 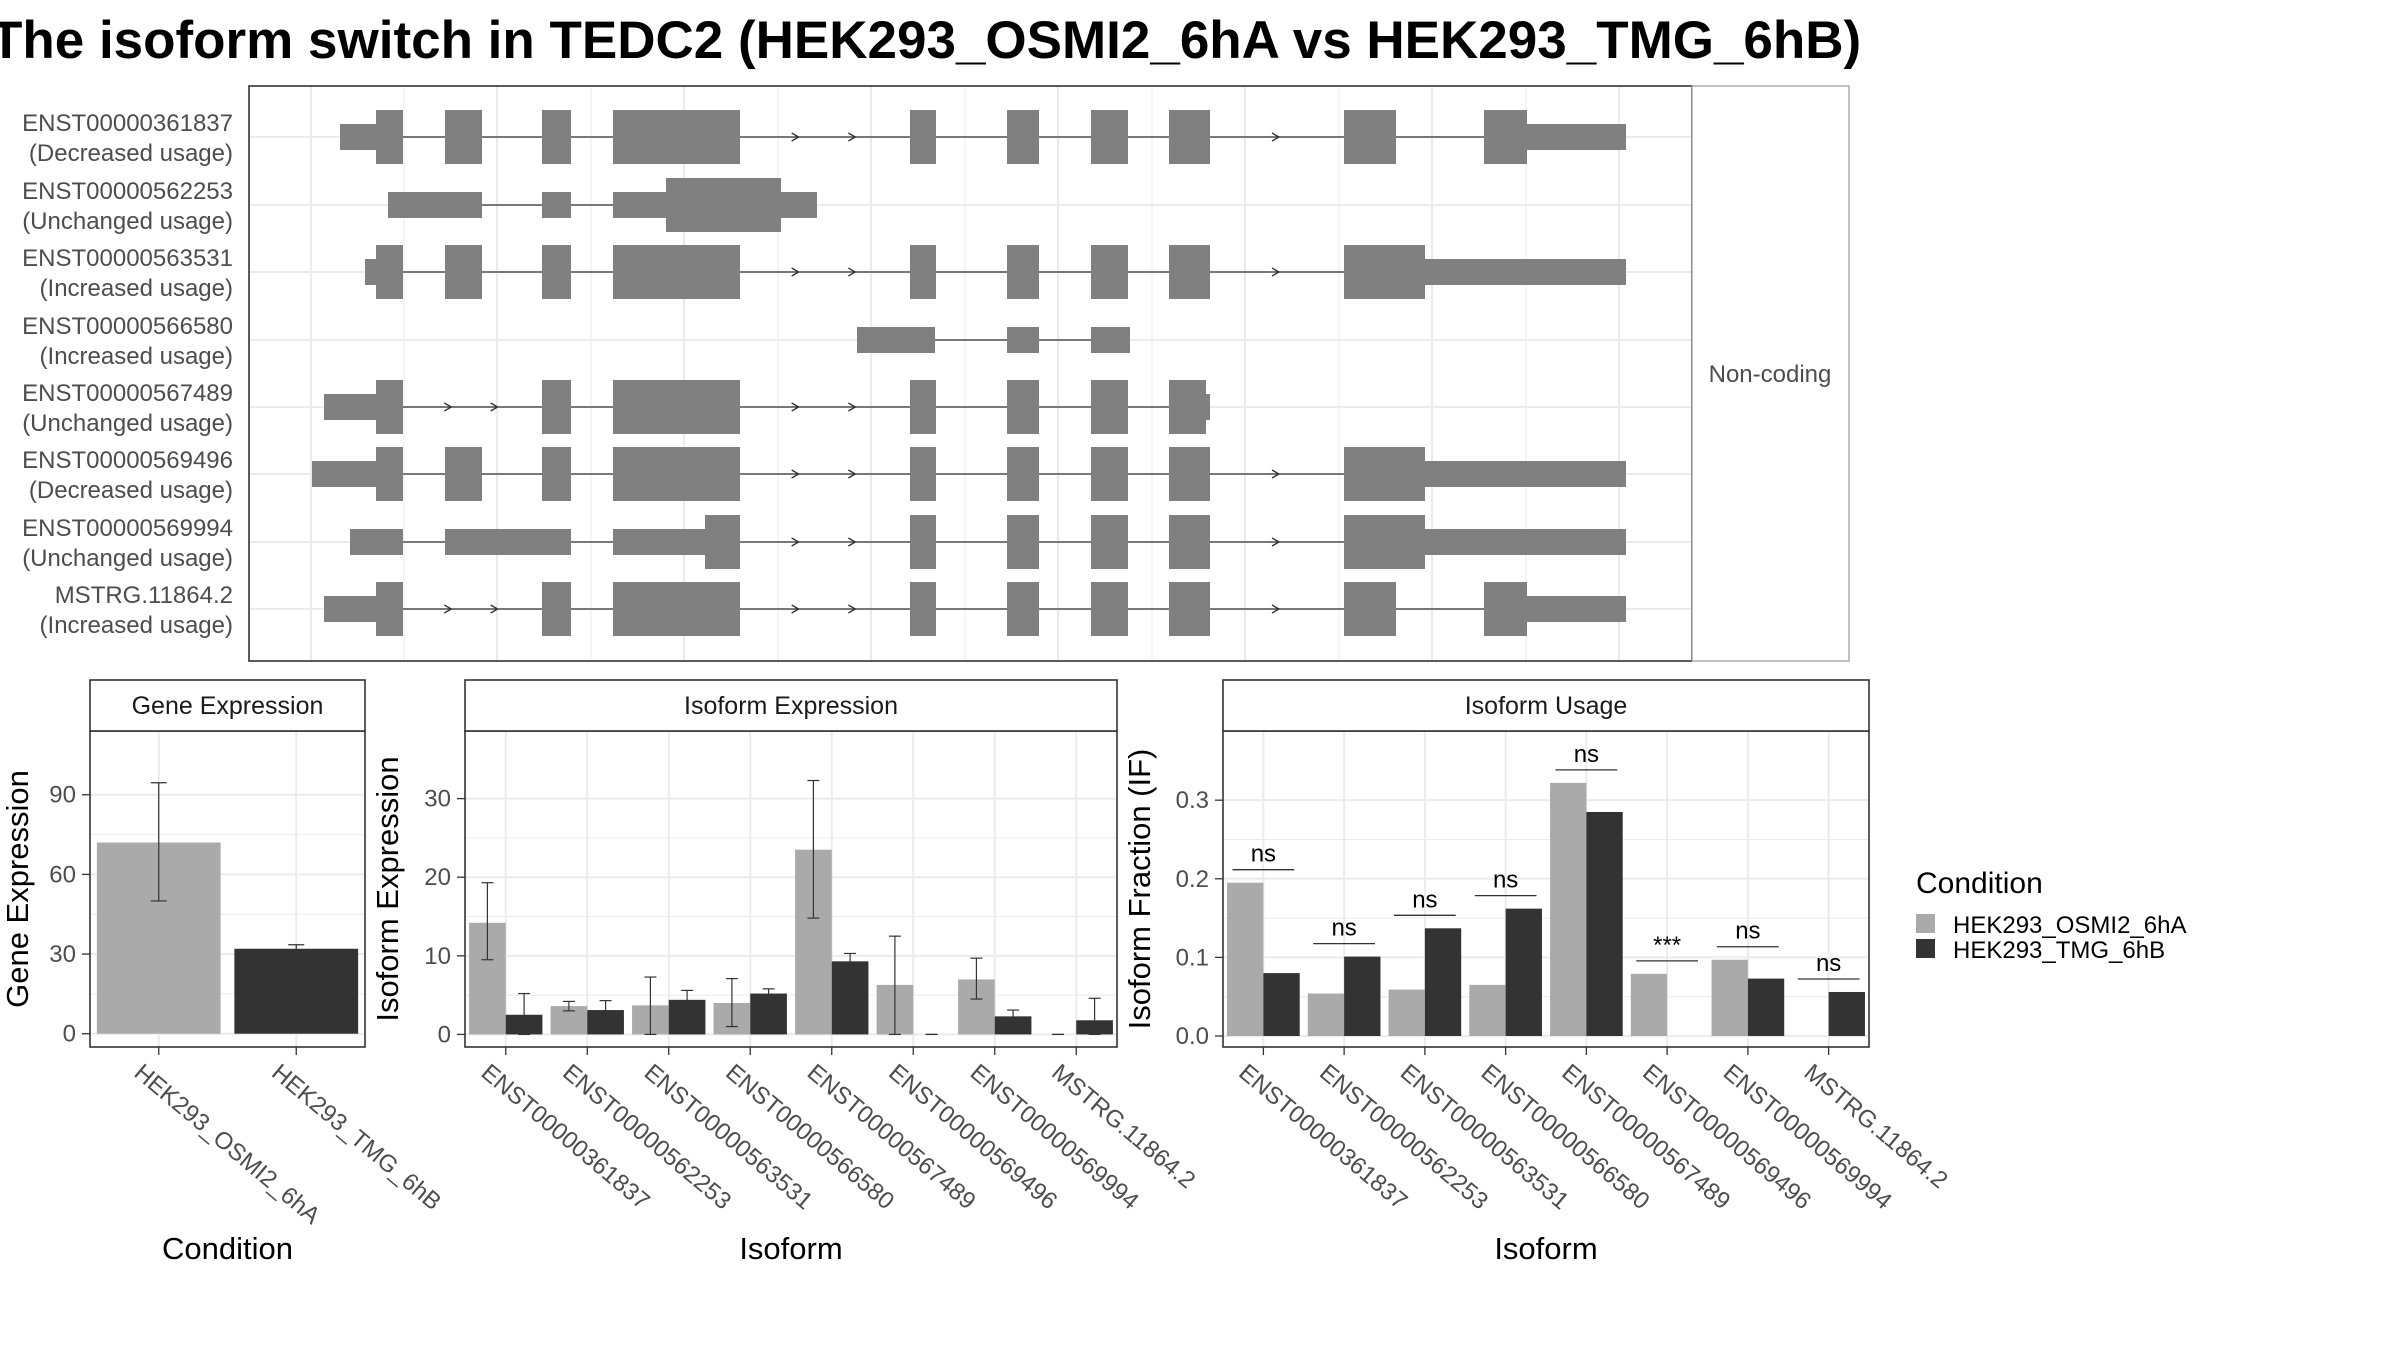 What do you see at coordinates (437, 877) in the screenshot?
I see `y-tick-label: 20` at bounding box center [437, 877].